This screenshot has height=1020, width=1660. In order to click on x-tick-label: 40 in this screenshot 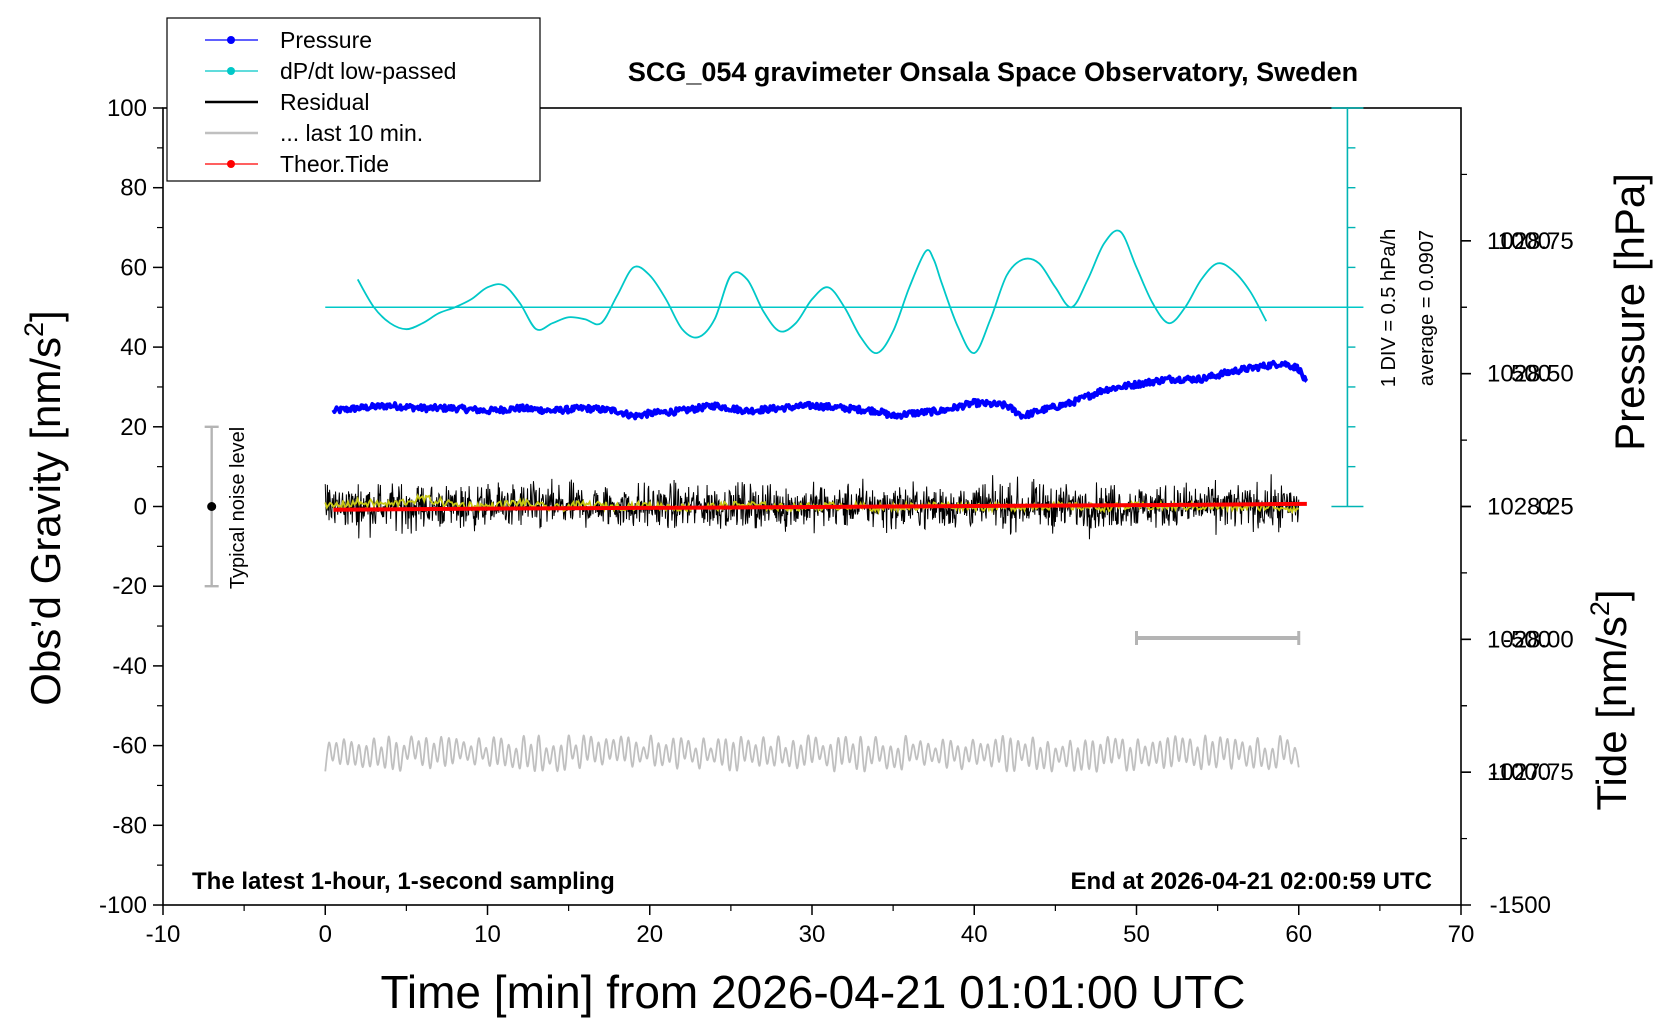, I will do `click(974, 934)`.